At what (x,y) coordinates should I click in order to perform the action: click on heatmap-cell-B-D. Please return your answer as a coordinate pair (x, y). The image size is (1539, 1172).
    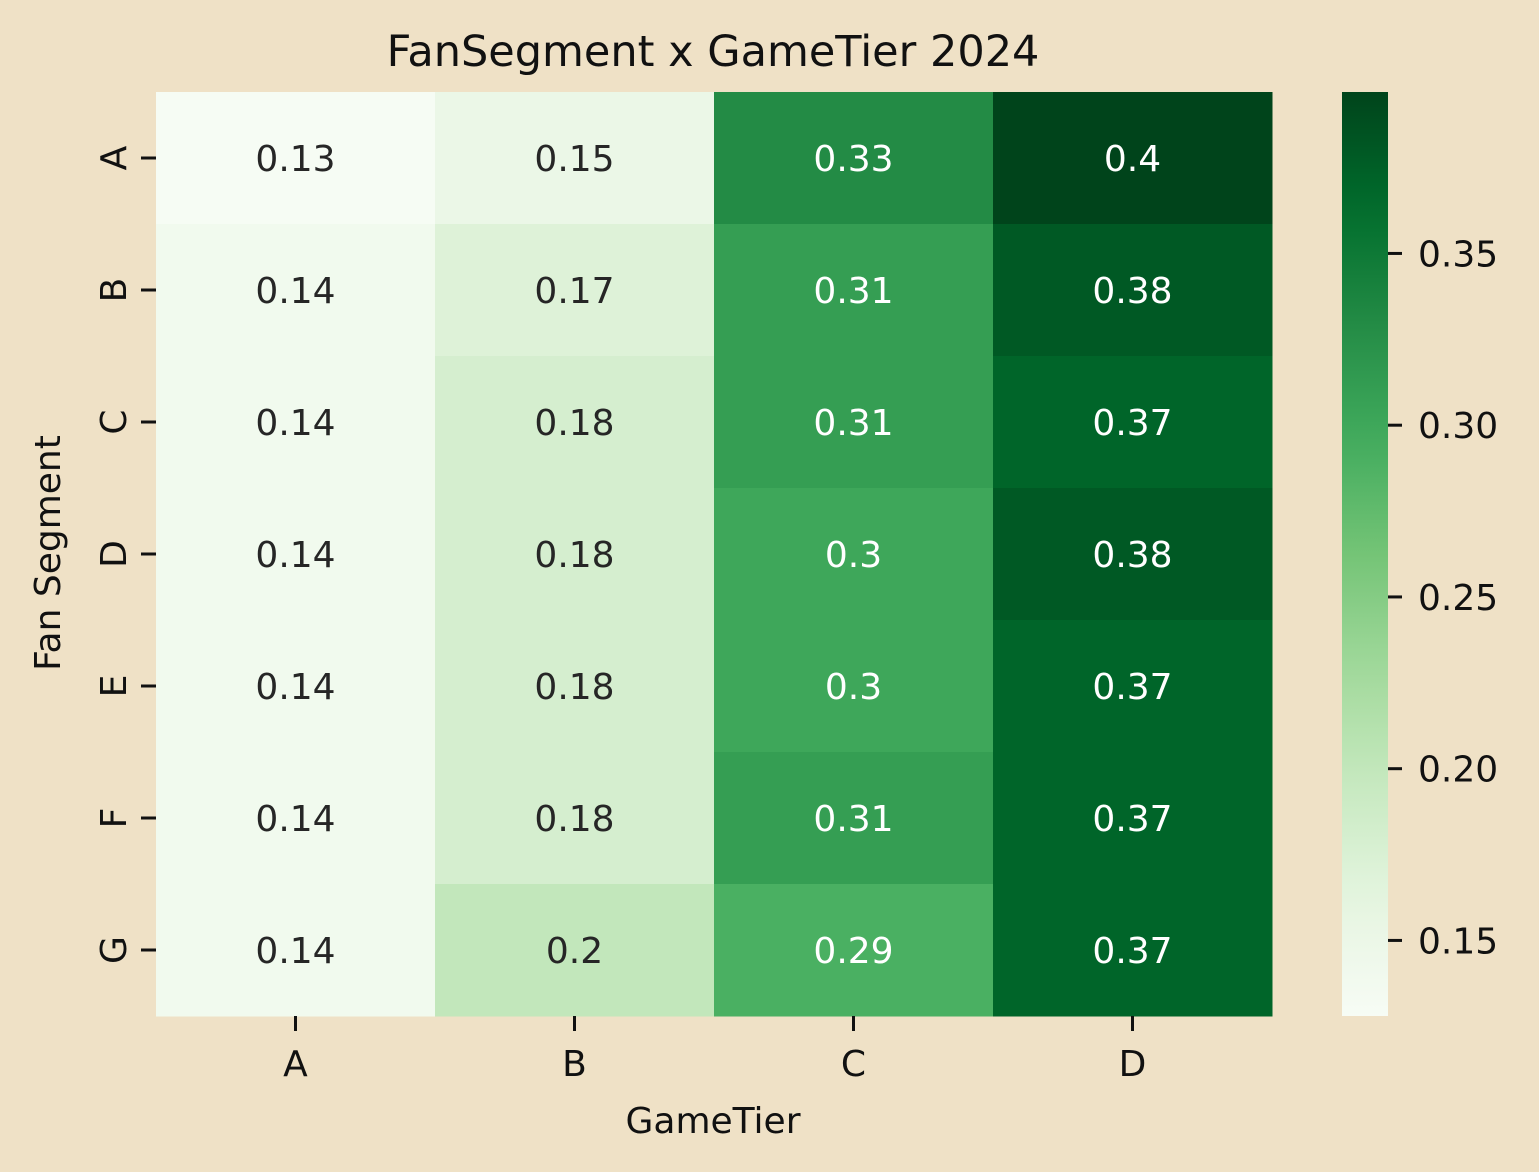
    Looking at the image, I should click on (1133, 290).